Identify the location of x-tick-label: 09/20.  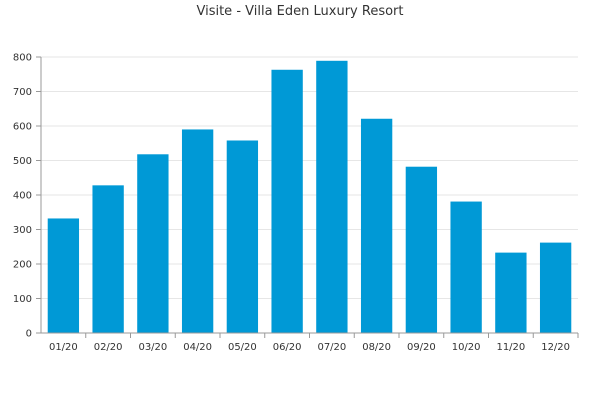
(421, 347).